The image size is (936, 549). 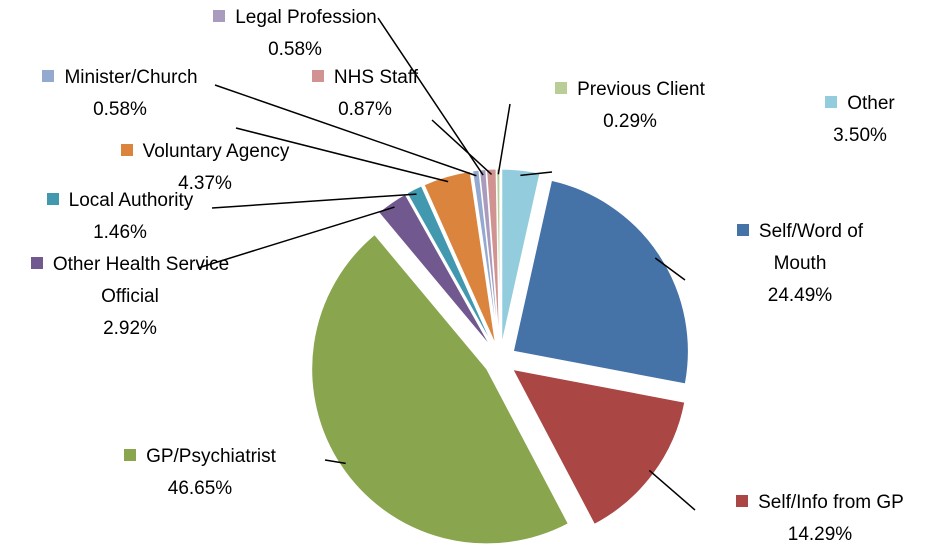 What do you see at coordinates (141, 280) in the screenshot?
I see `category-label: Other Health Service Official` at bounding box center [141, 280].